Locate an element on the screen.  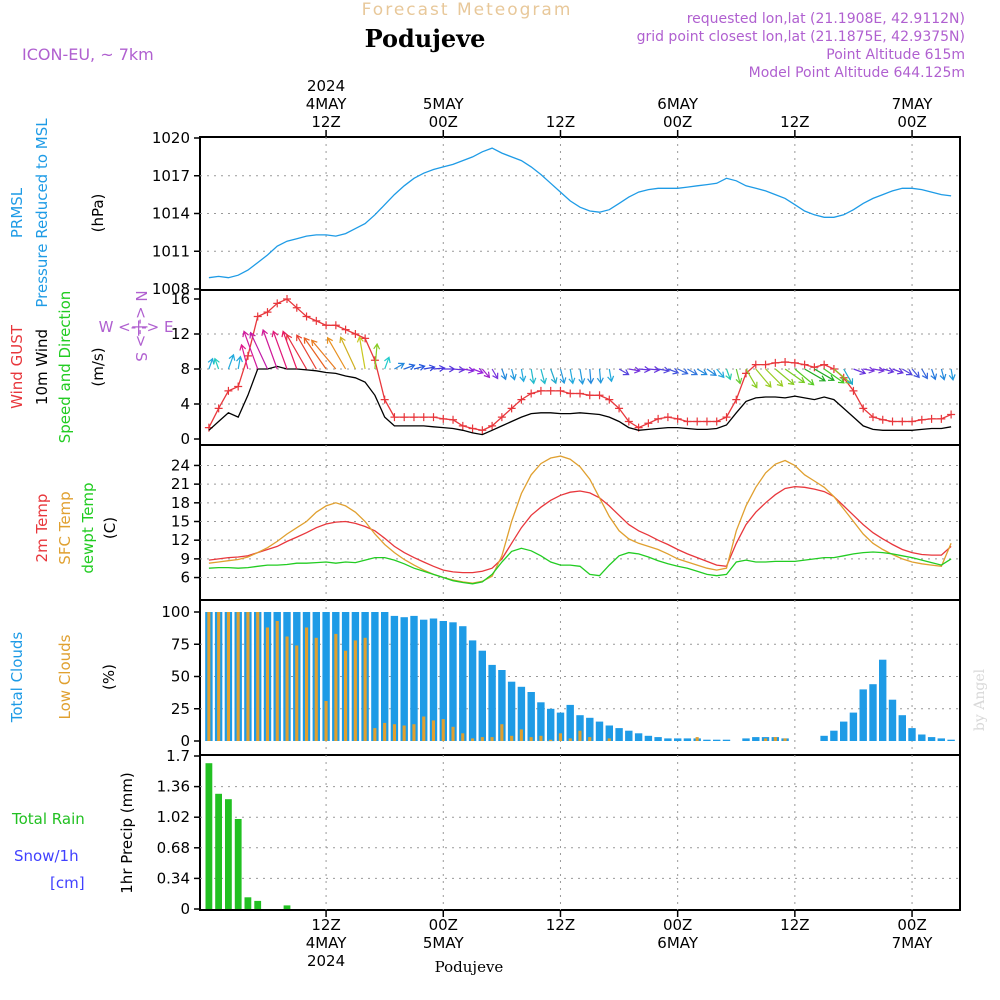
temp-units: (C) is located at coordinates (110, 528).